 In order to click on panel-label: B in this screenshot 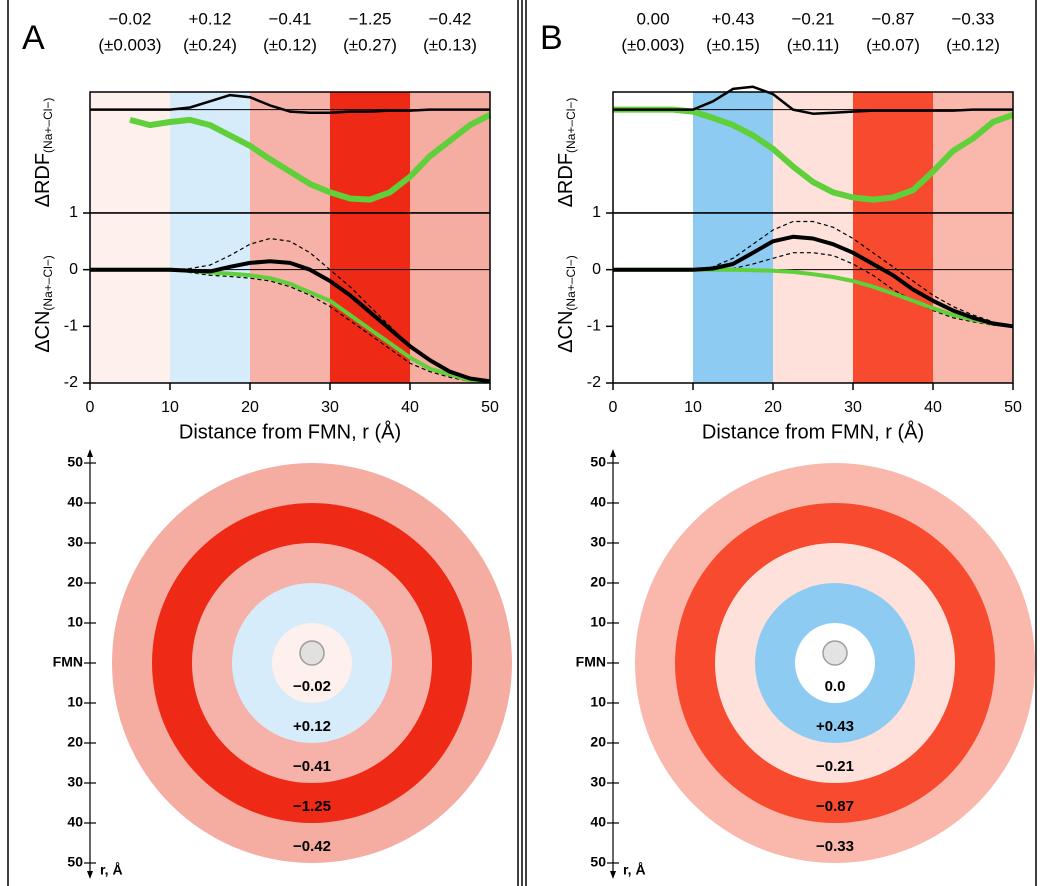, I will do `click(551, 38)`.